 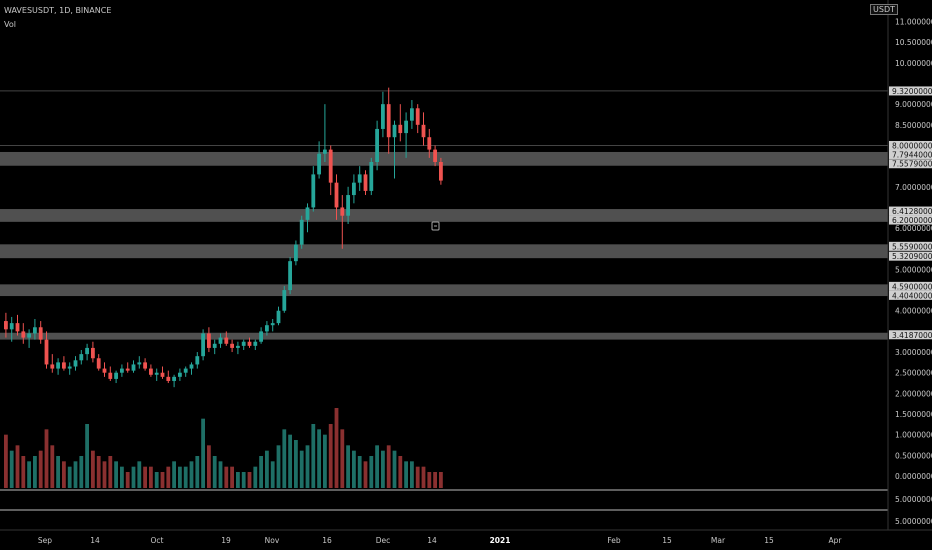 What do you see at coordinates (226, 540) in the screenshot?
I see `time-label-3: 19` at bounding box center [226, 540].